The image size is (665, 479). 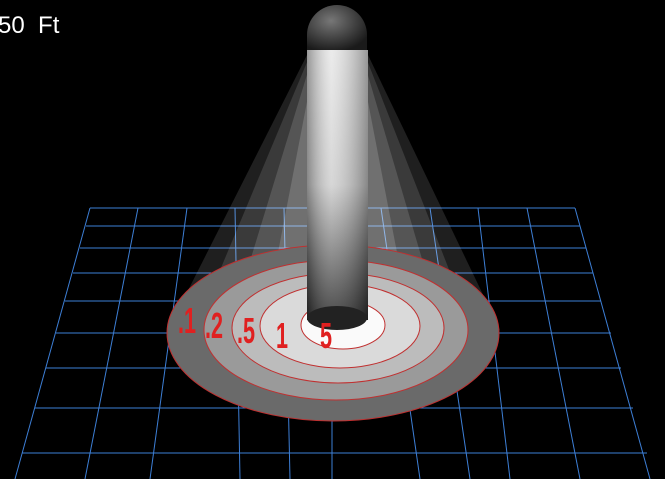 I want to click on pole-base, so click(x=337, y=318).